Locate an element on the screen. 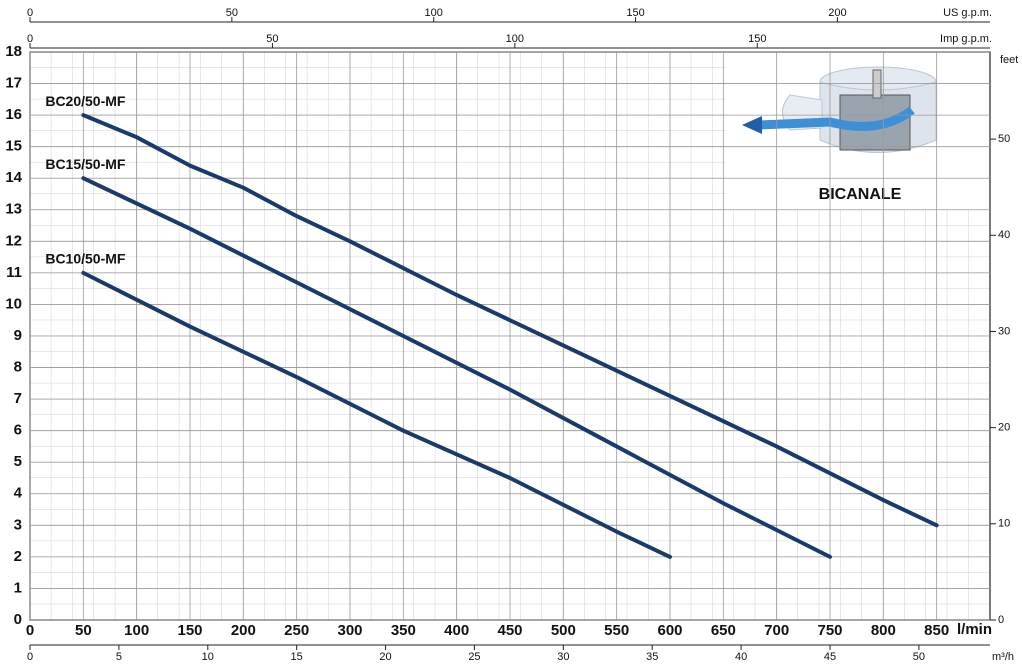 This screenshot has width=1022, height=669. flow-arrow-head is located at coordinates (752, 125).